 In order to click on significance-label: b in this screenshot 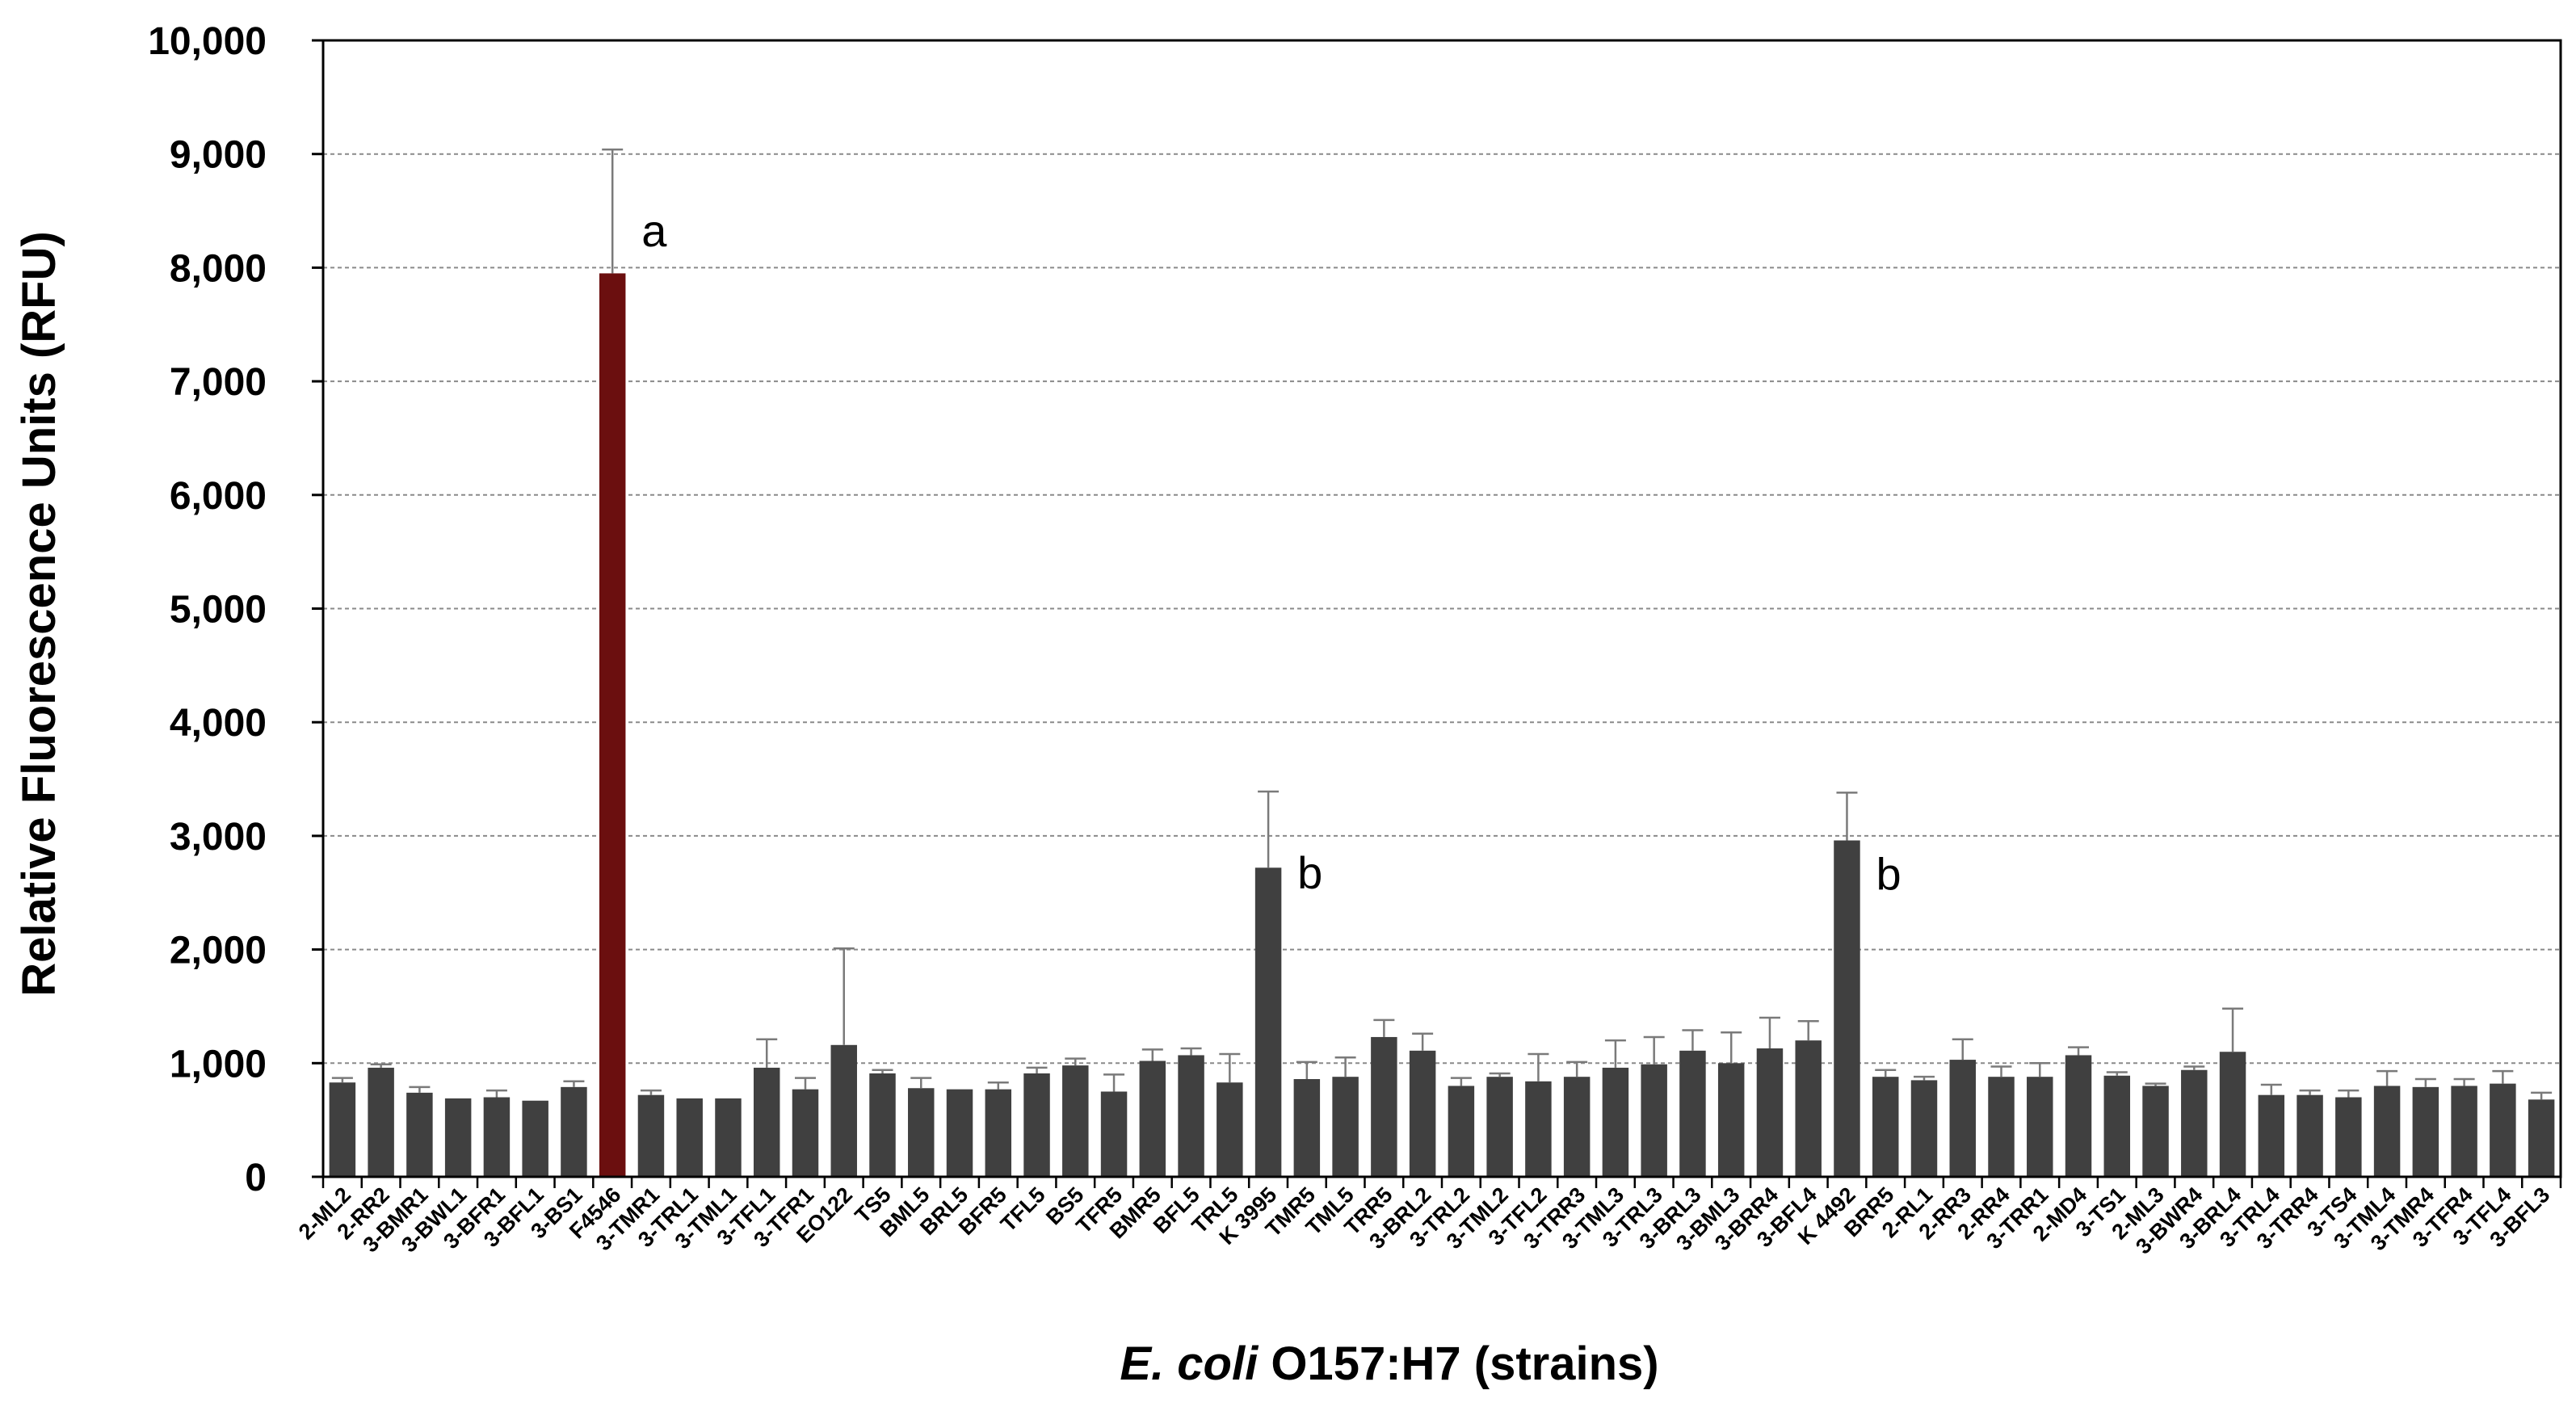, I will do `click(1309, 872)`.